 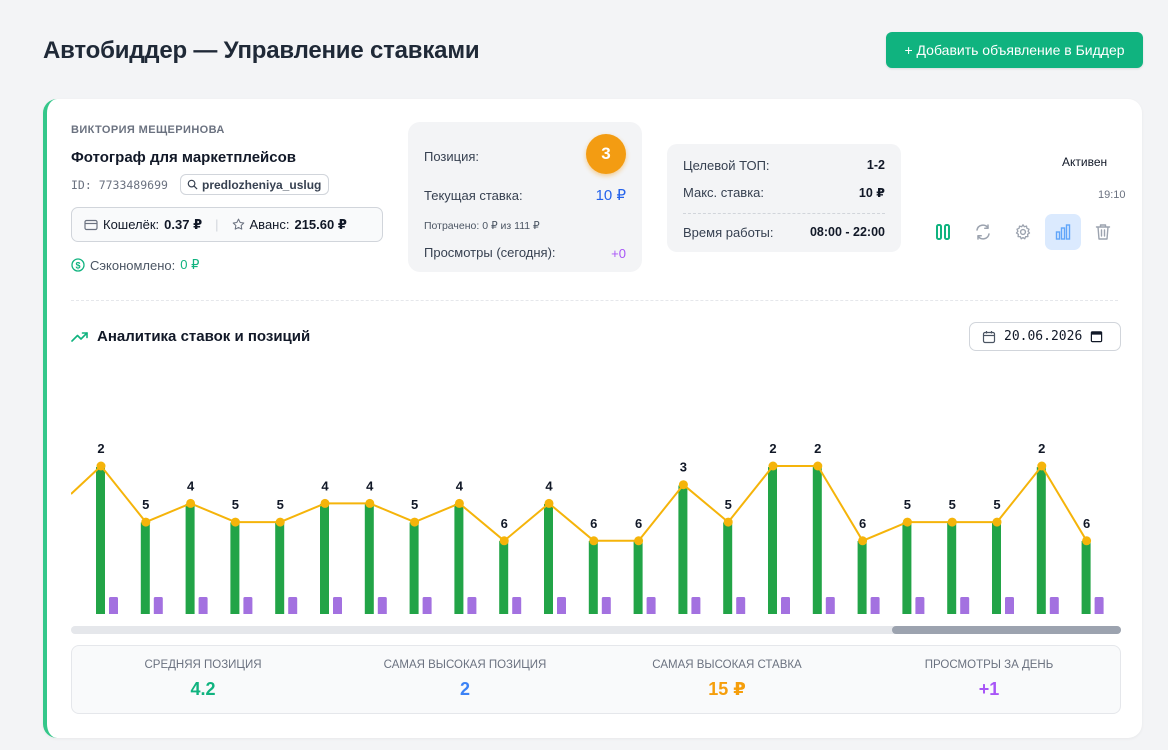 What do you see at coordinates (91, 224) in the screenshot?
I see `wallet-icon` at bounding box center [91, 224].